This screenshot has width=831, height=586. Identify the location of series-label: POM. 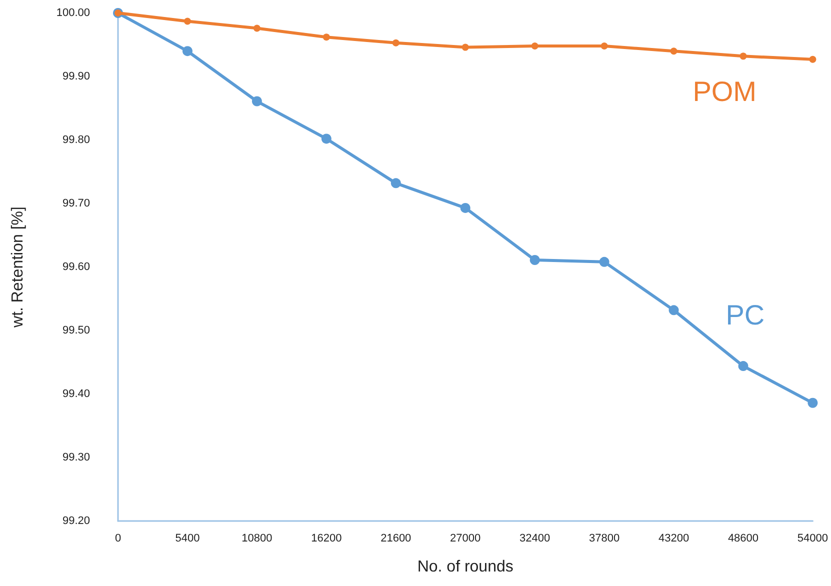
(724, 91).